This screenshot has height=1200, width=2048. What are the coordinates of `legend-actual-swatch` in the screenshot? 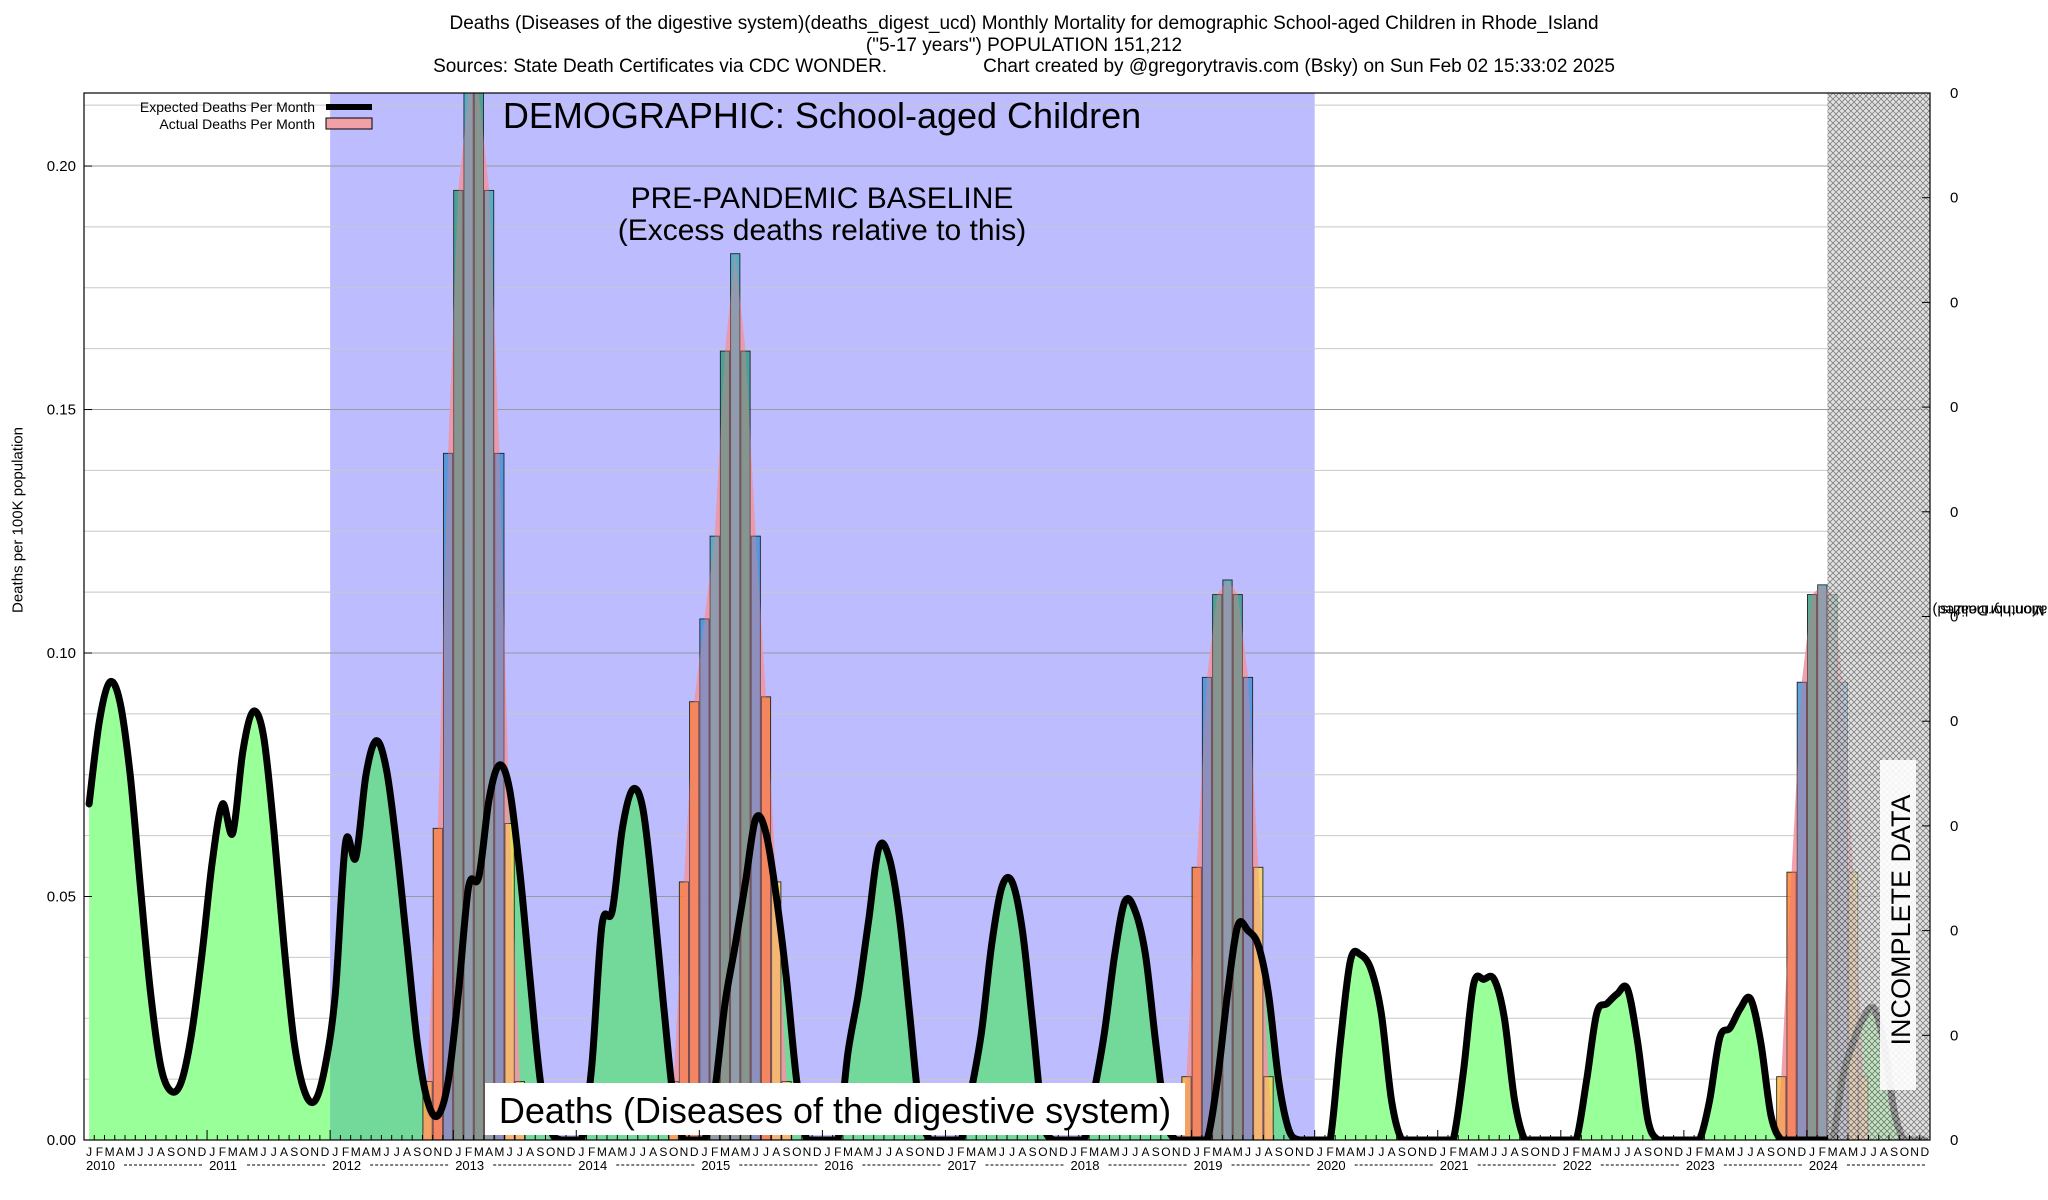 It's located at (349, 123).